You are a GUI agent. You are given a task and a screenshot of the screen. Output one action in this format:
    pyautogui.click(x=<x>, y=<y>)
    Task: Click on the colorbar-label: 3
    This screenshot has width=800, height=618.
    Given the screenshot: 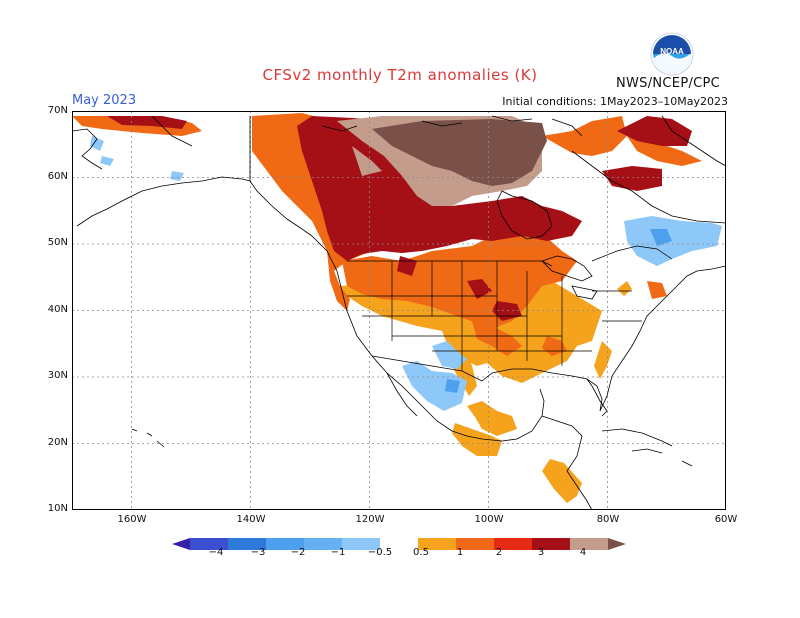 What is the action you would take?
    pyautogui.click(x=541, y=552)
    